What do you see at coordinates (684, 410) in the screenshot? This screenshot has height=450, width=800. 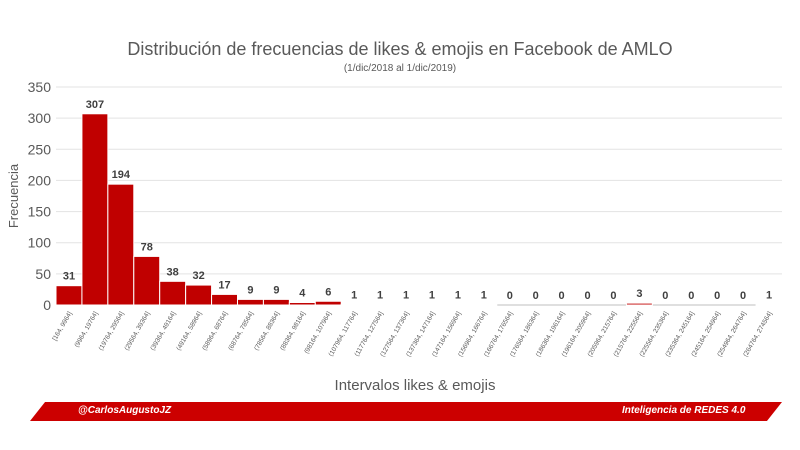 I see `footer-brand: Inteligencia de REDES 4.0` at bounding box center [684, 410].